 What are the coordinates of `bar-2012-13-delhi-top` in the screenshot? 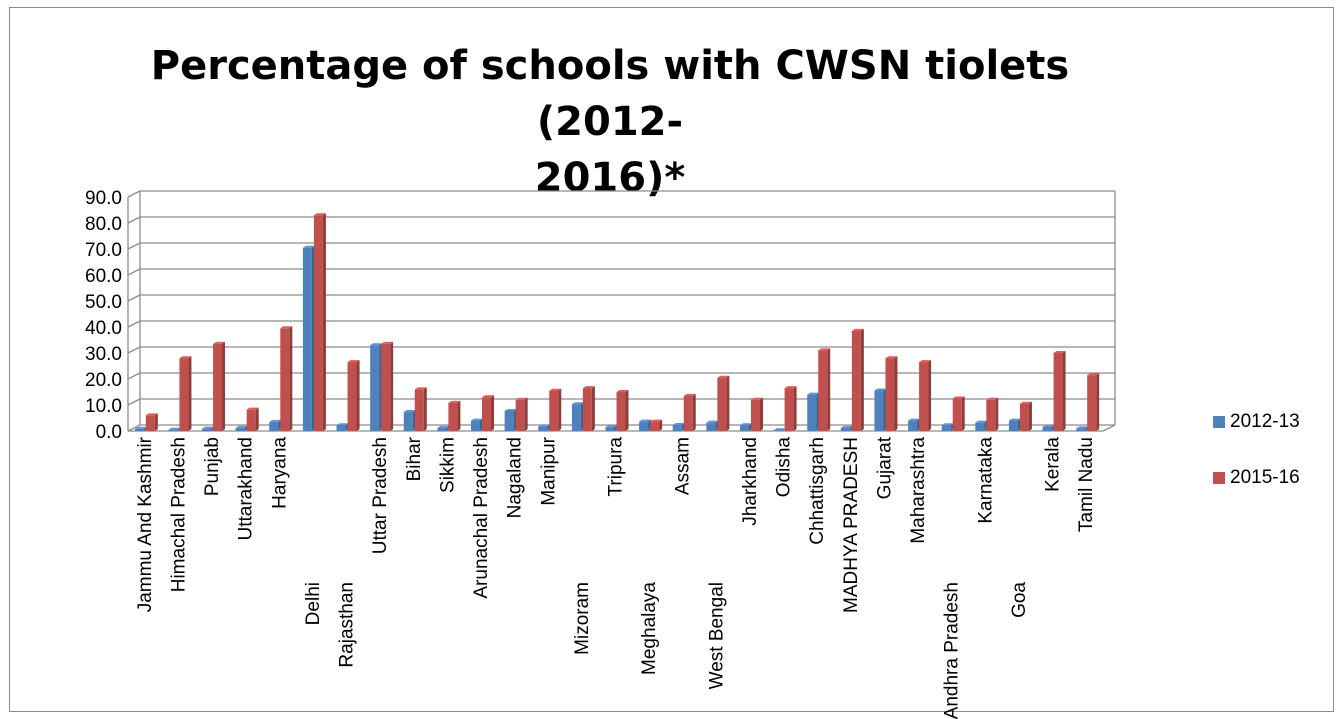 It's located at (308, 246).